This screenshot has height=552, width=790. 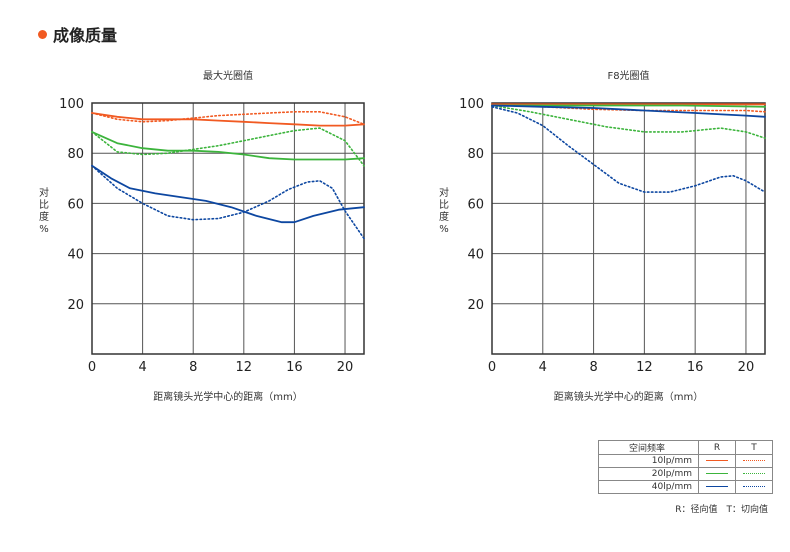 What do you see at coordinates (628, 75) in the screenshot?
I see `chart-title: F8光圈值` at bounding box center [628, 75].